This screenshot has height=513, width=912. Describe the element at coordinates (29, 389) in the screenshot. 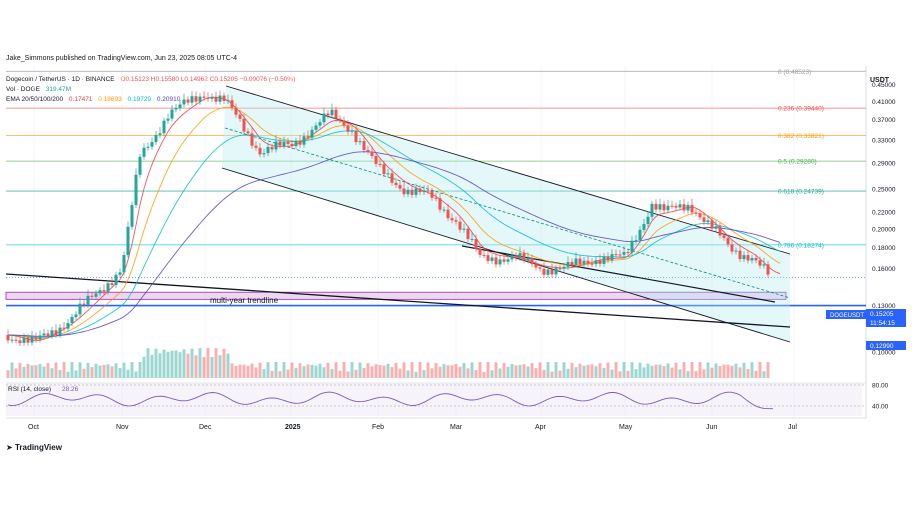

I see `rsi-label: RSI (14, close)` at that location.